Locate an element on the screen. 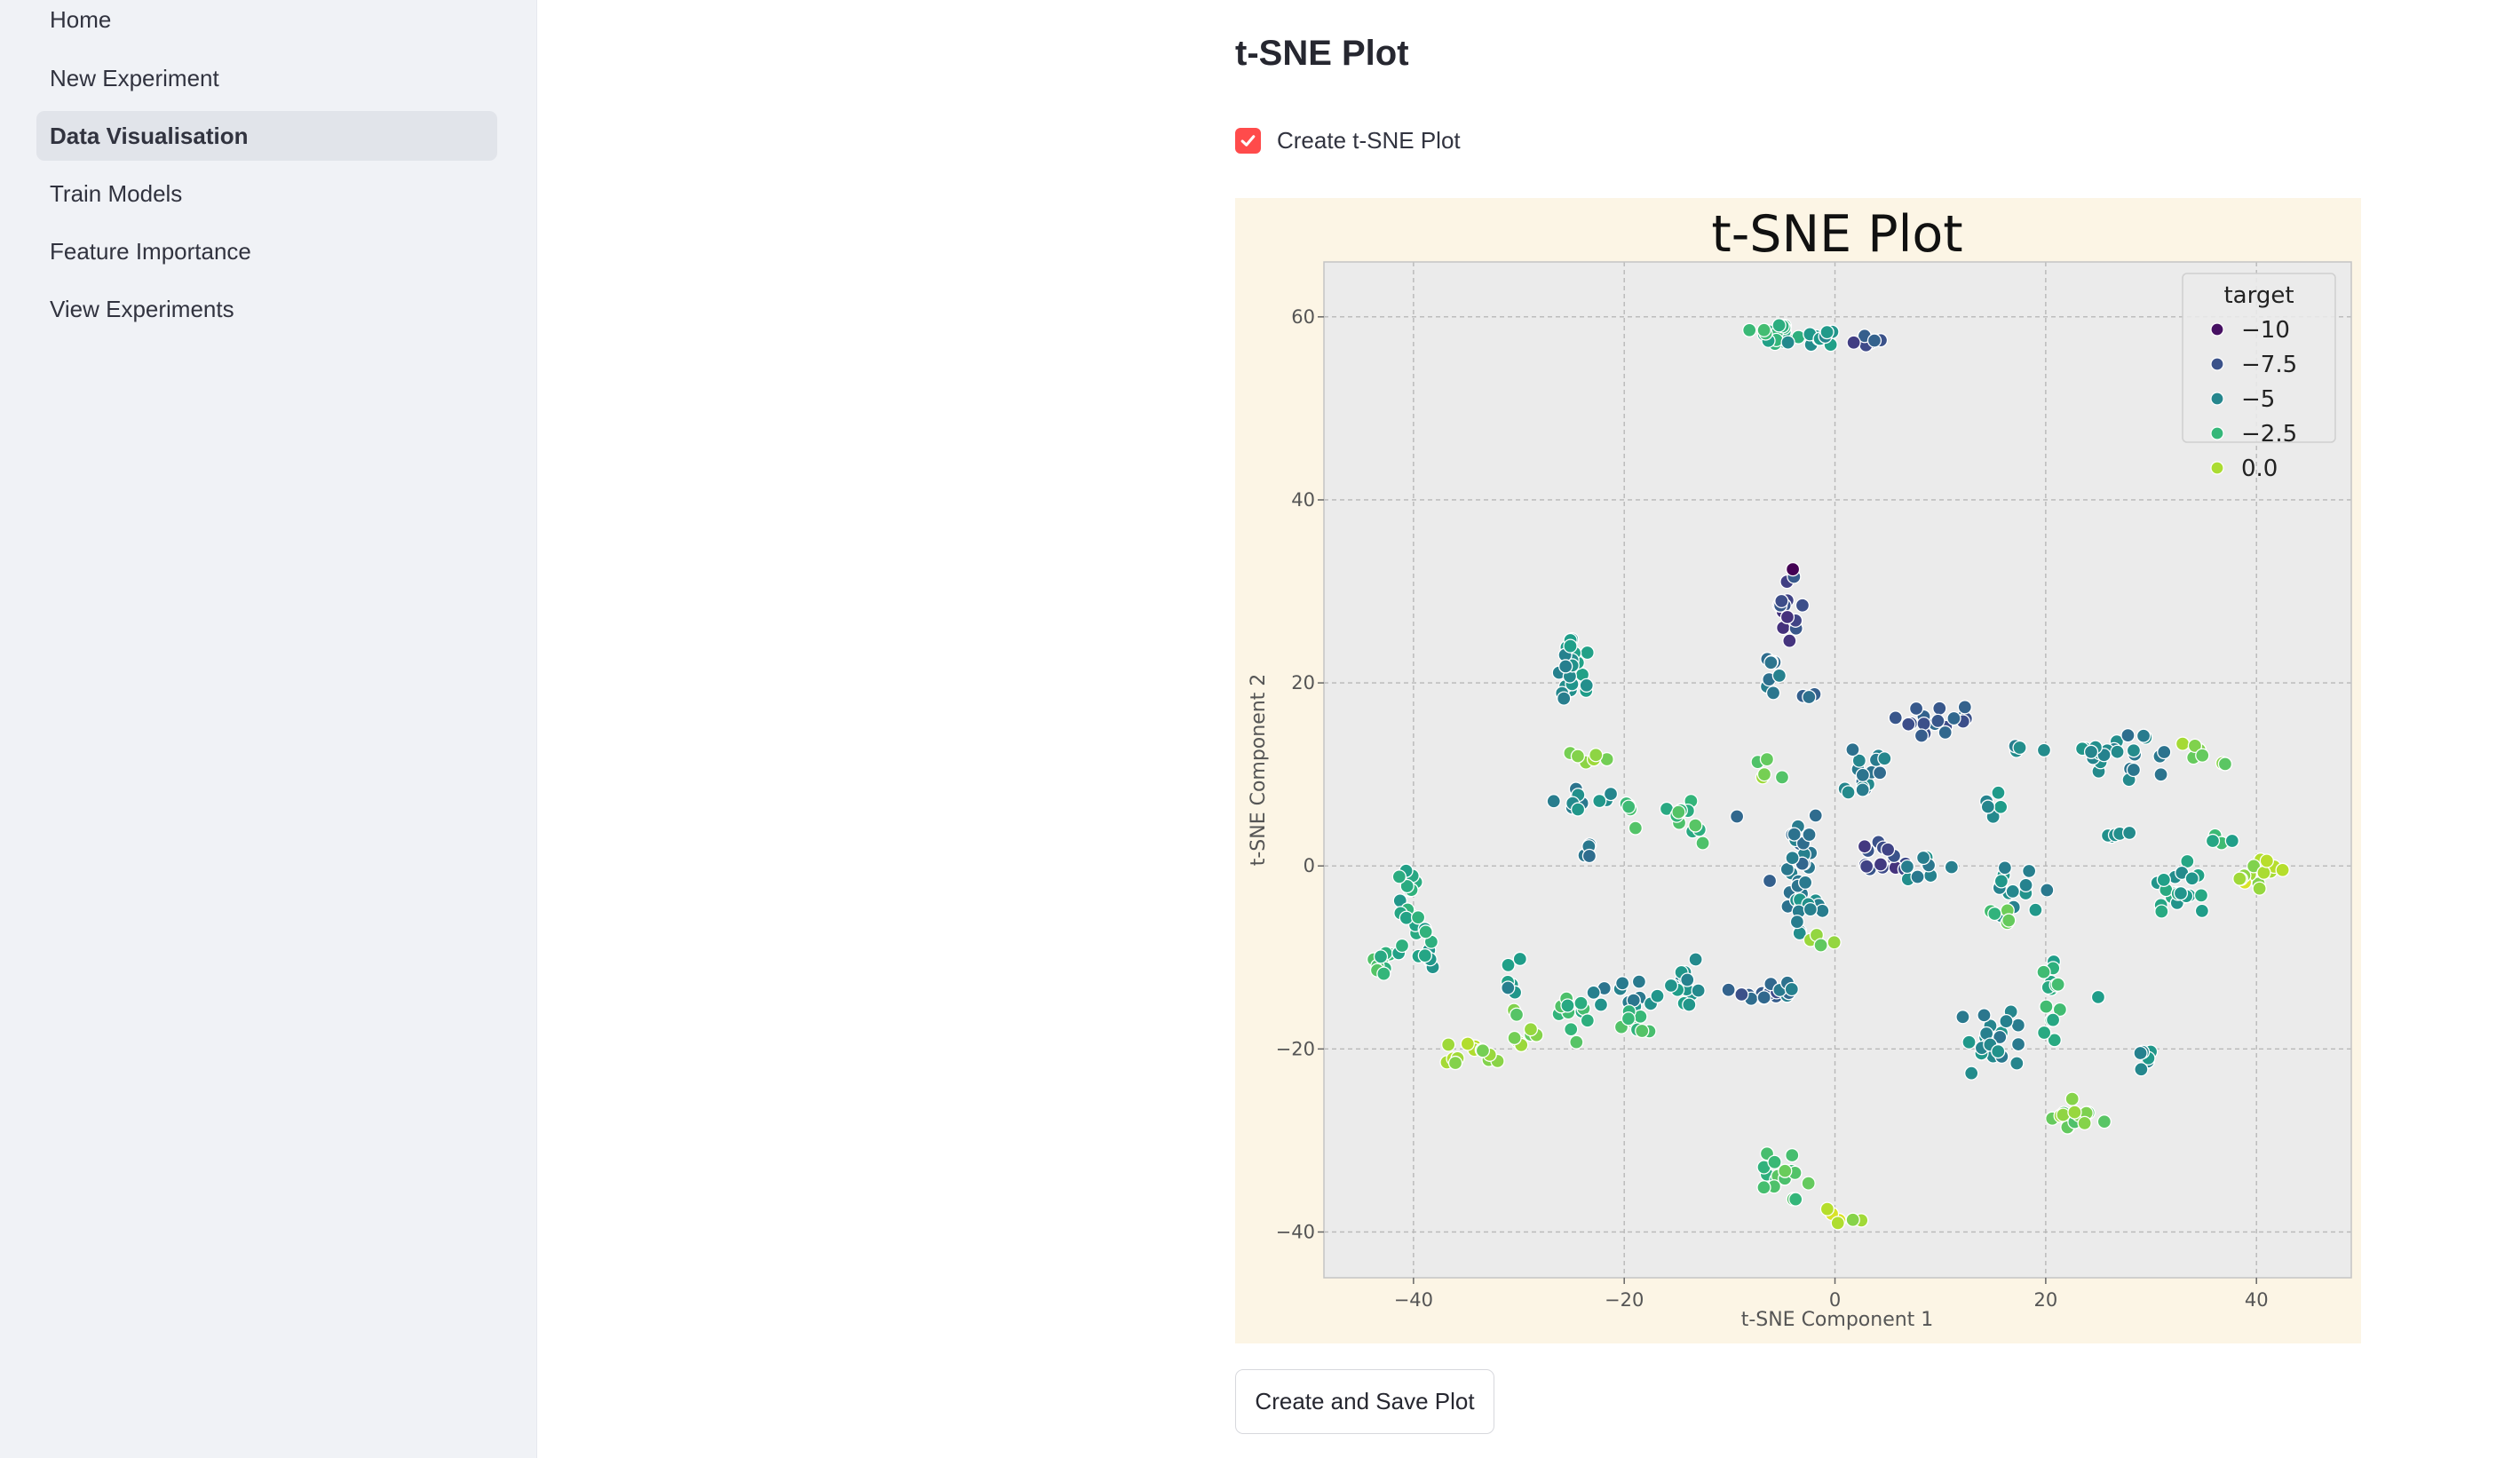 Image resolution: width=2520 pixels, height=1458 pixels. sidebar-item-view-experiments: View Experiments is located at coordinates (142, 308).